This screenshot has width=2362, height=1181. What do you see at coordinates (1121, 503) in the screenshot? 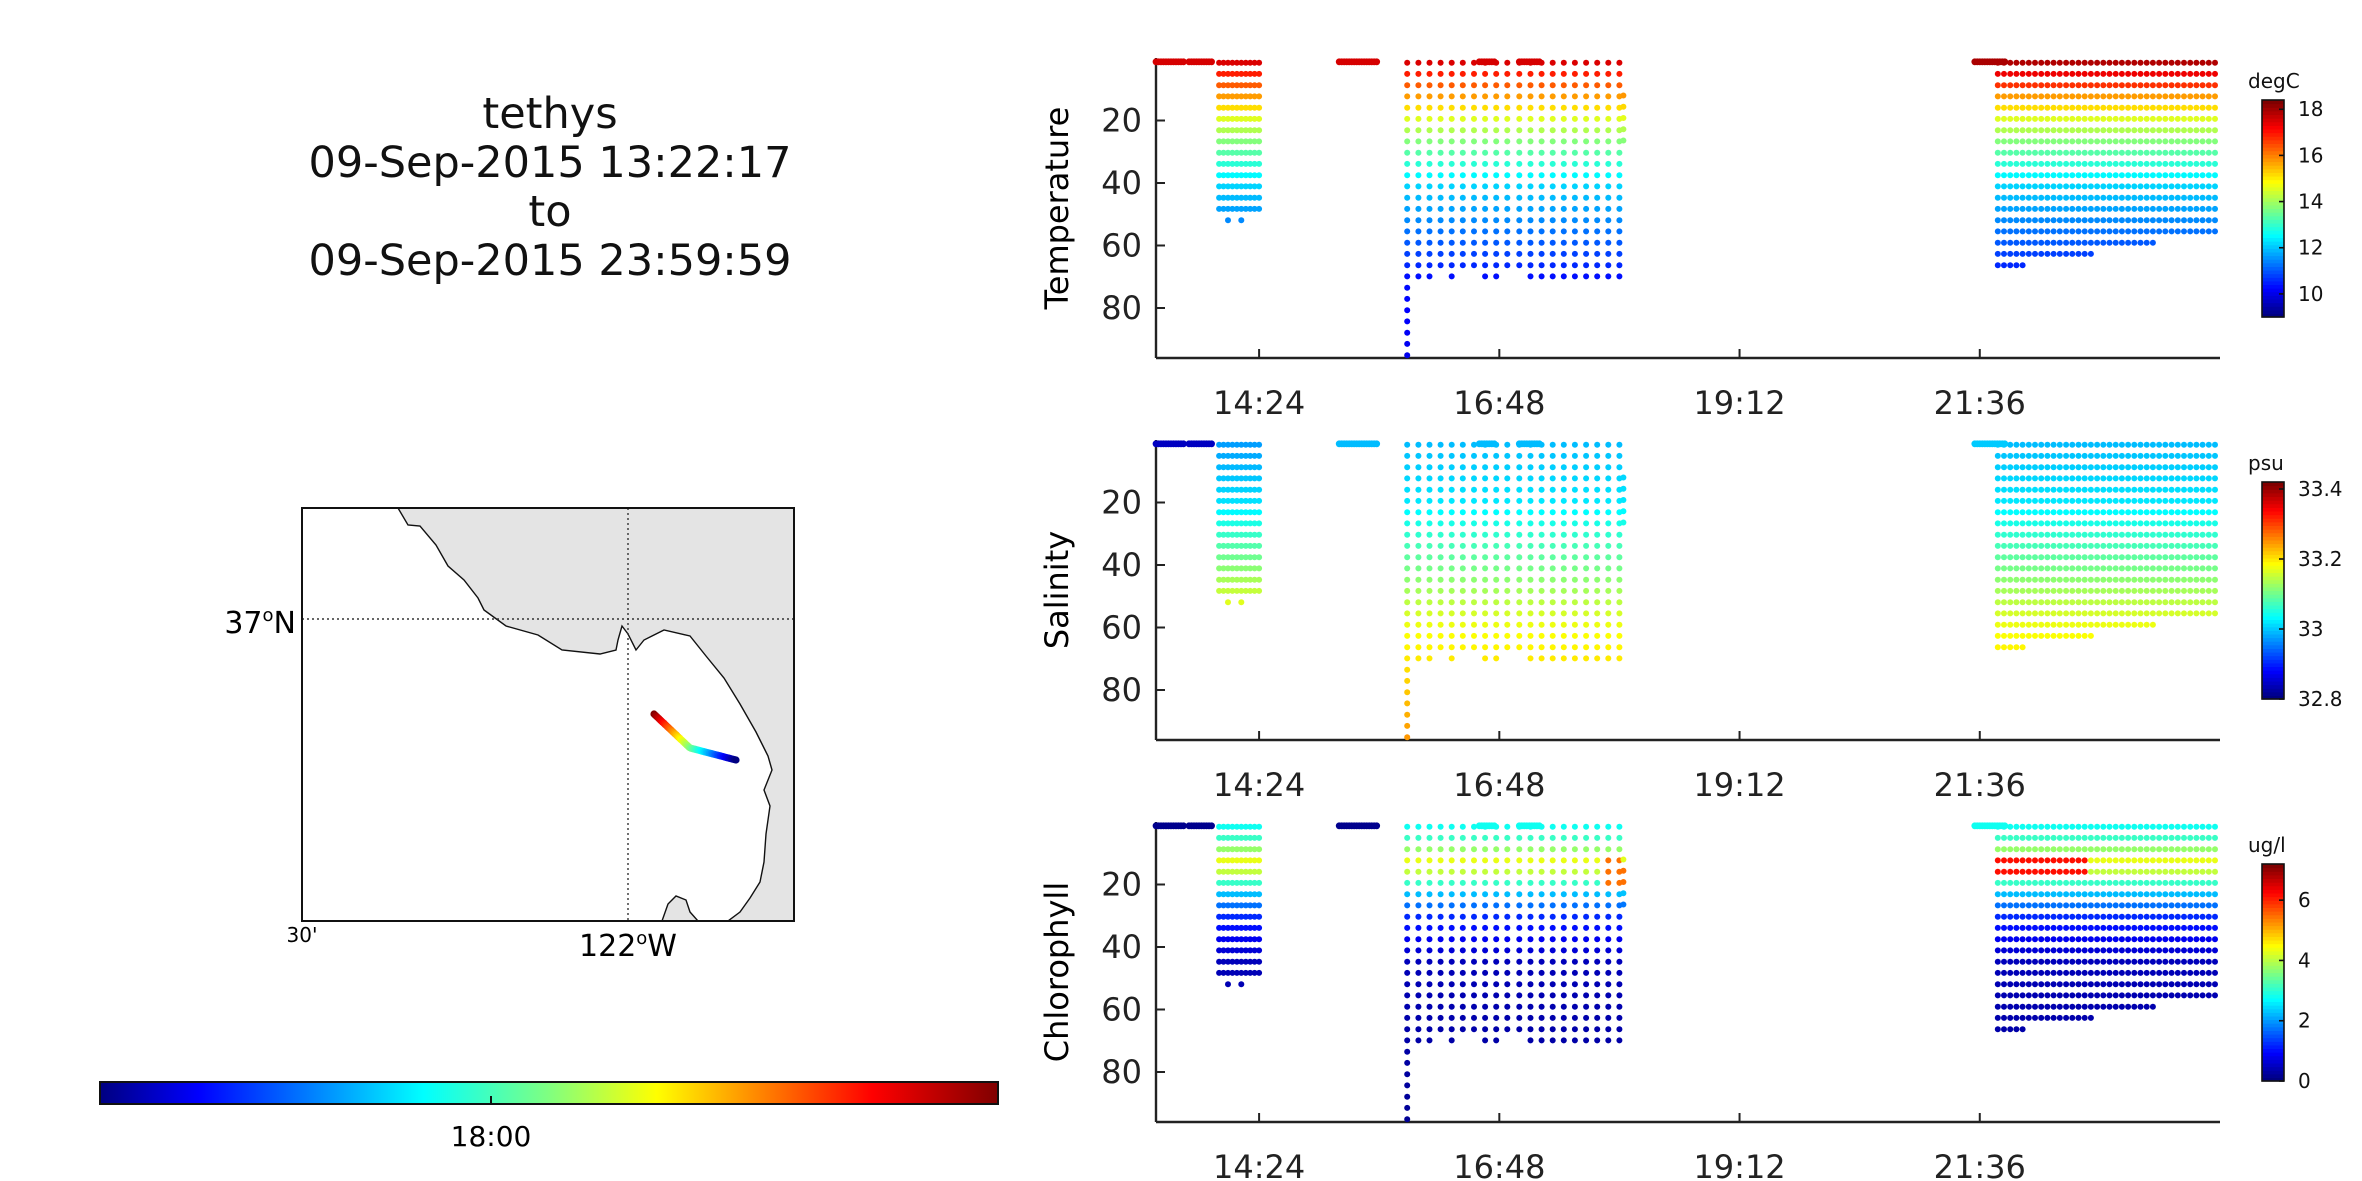
I see `y-tick-label: 20` at bounding box center [1121, 503].